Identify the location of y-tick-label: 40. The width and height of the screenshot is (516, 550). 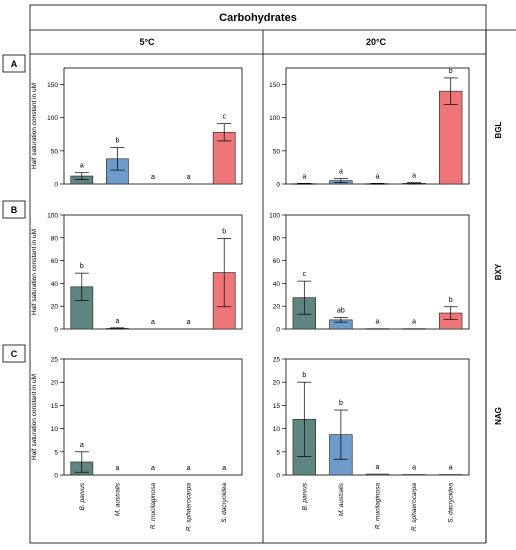
(277, 284).